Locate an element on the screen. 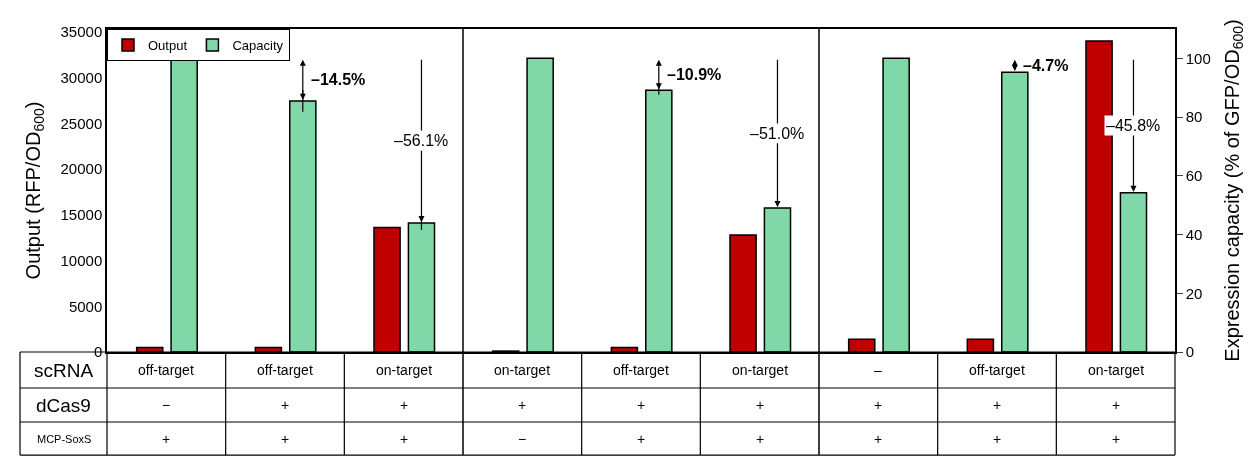 The image size is (1252, 456). y-tick-label: 35000 is located at coordinates (81, 31).